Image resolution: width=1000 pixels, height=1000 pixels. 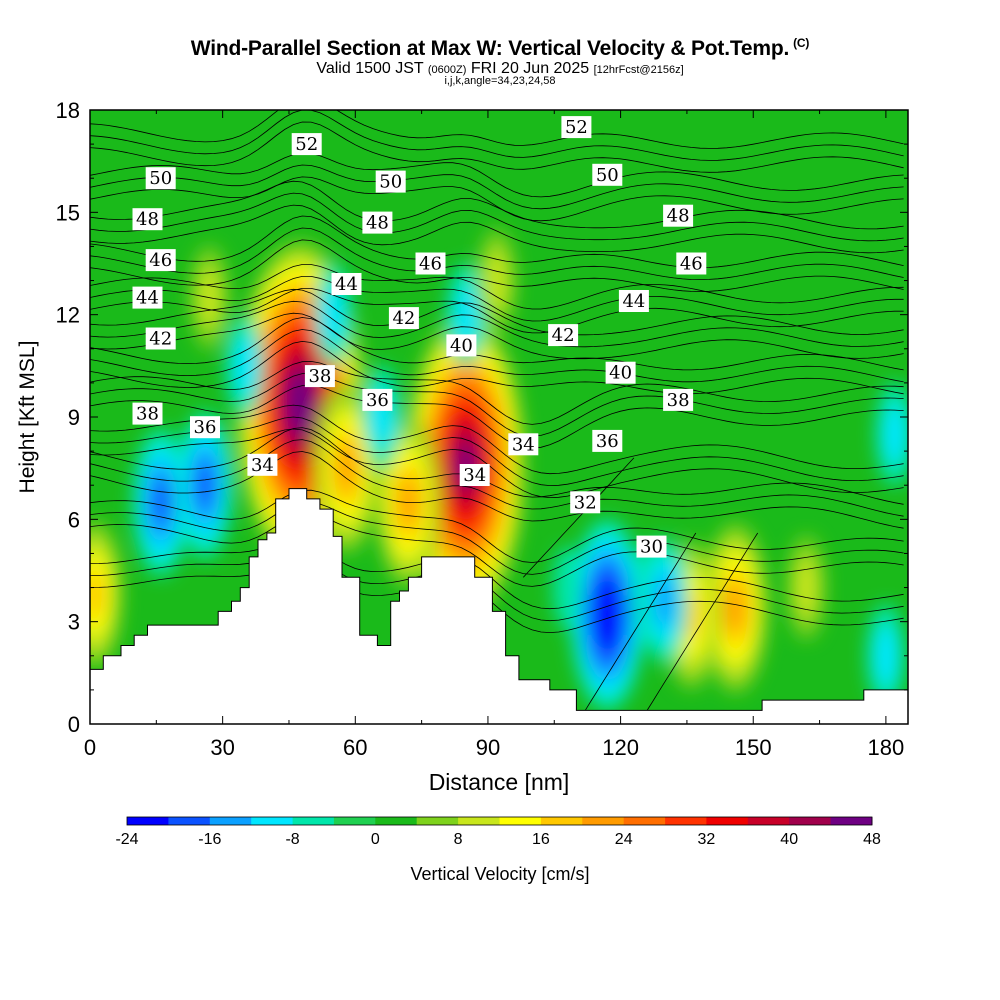 What do you see at coordinates (801, 43) in the screenshot?
I see `copyright-mark: (C)` at bounding box center [801, 43].